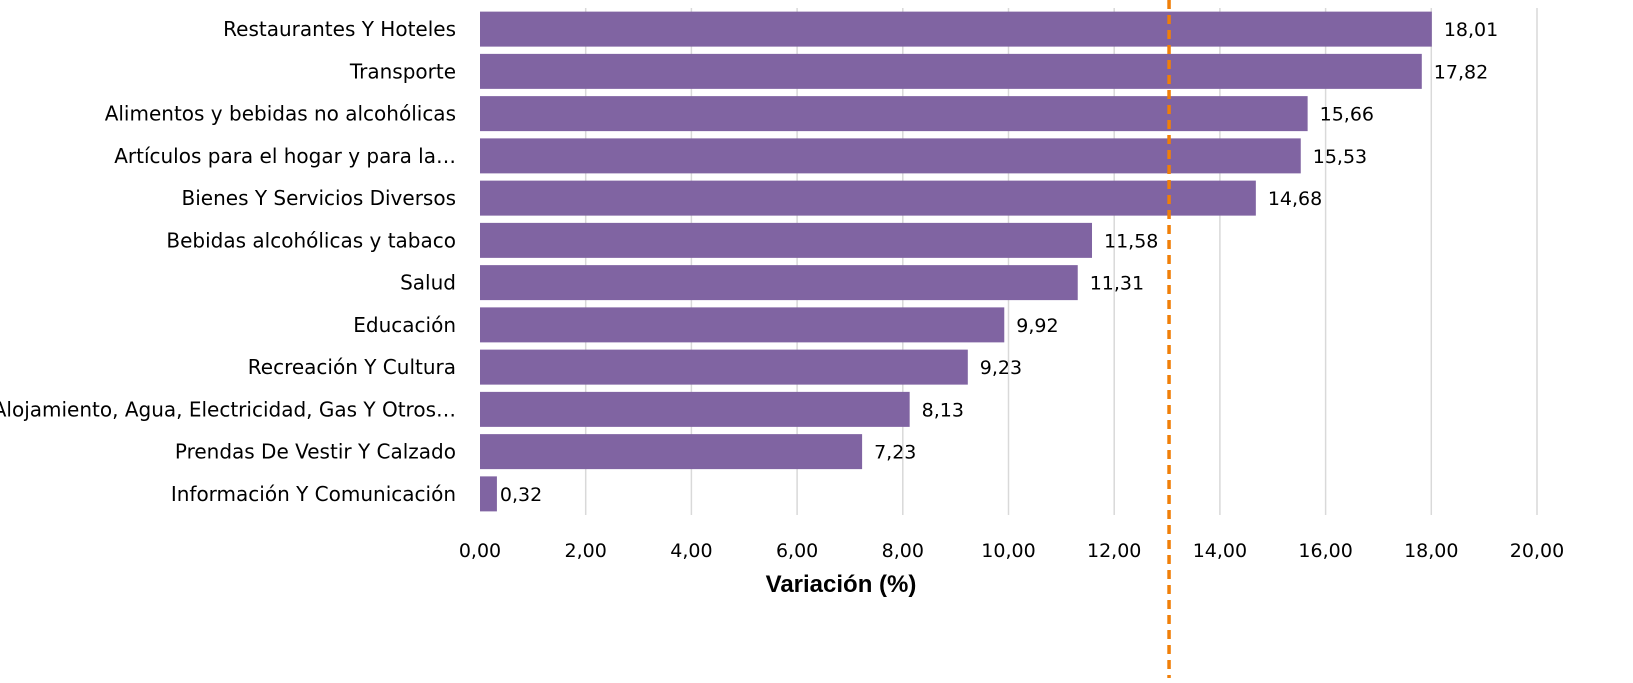  What do you see at coordinates (797, 551) in the screenshot?
I see `x-tick-label: 6,00` at bounding box center [797, 551].